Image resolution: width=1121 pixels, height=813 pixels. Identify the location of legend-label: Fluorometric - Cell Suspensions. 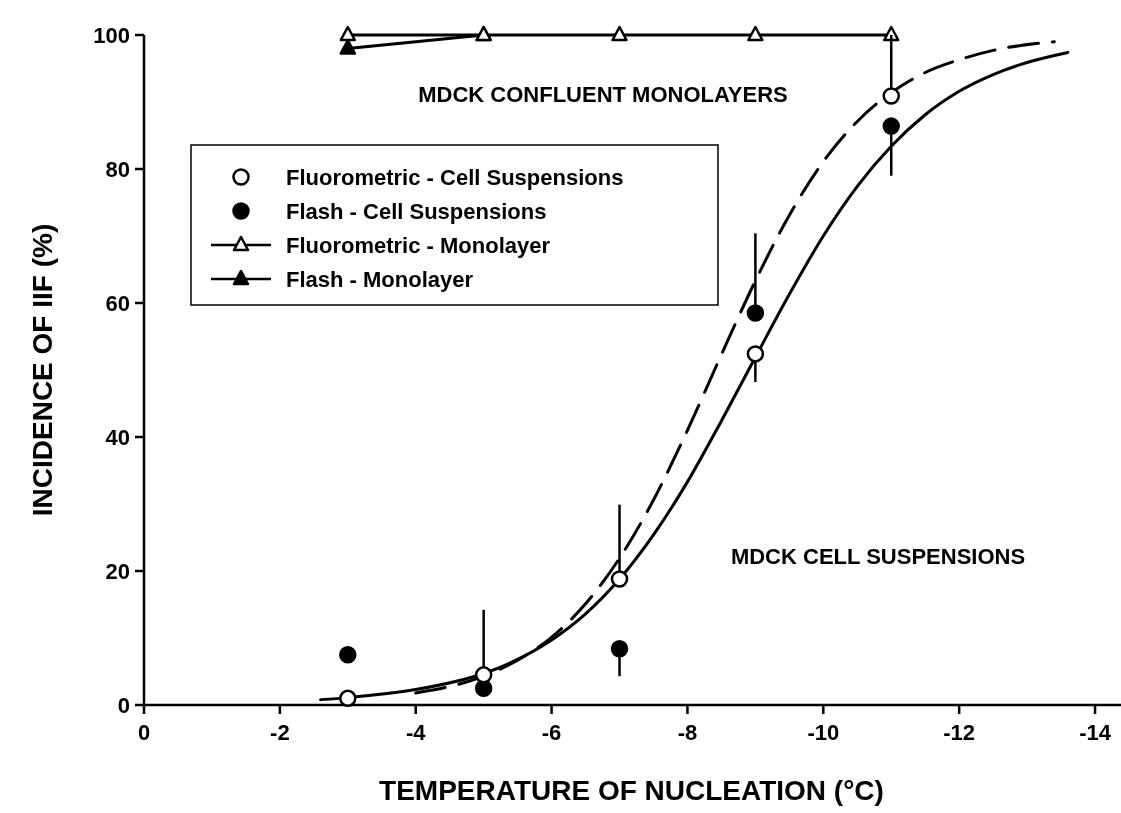
(455, 177).